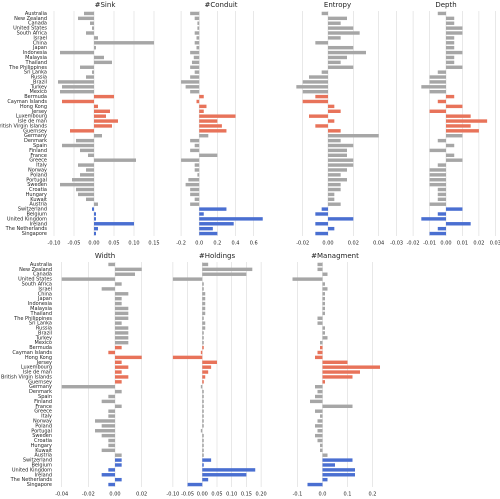 This screenshot has width=500, height=499. Describe the element at coordinates (202, 495) in the screenshot. I see `x-tick-label: 0.00` at that location.